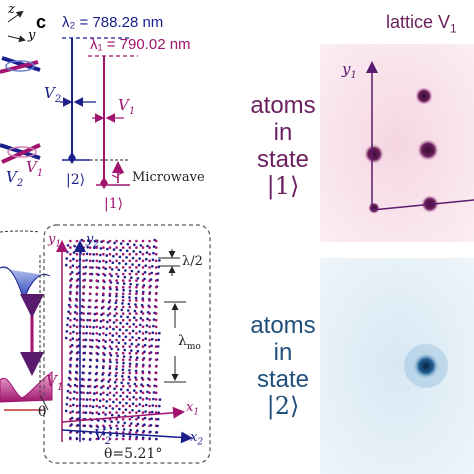 This screenshot has width=474, height=474. I want to click on atom-cloud-state2, so click(426, 366).